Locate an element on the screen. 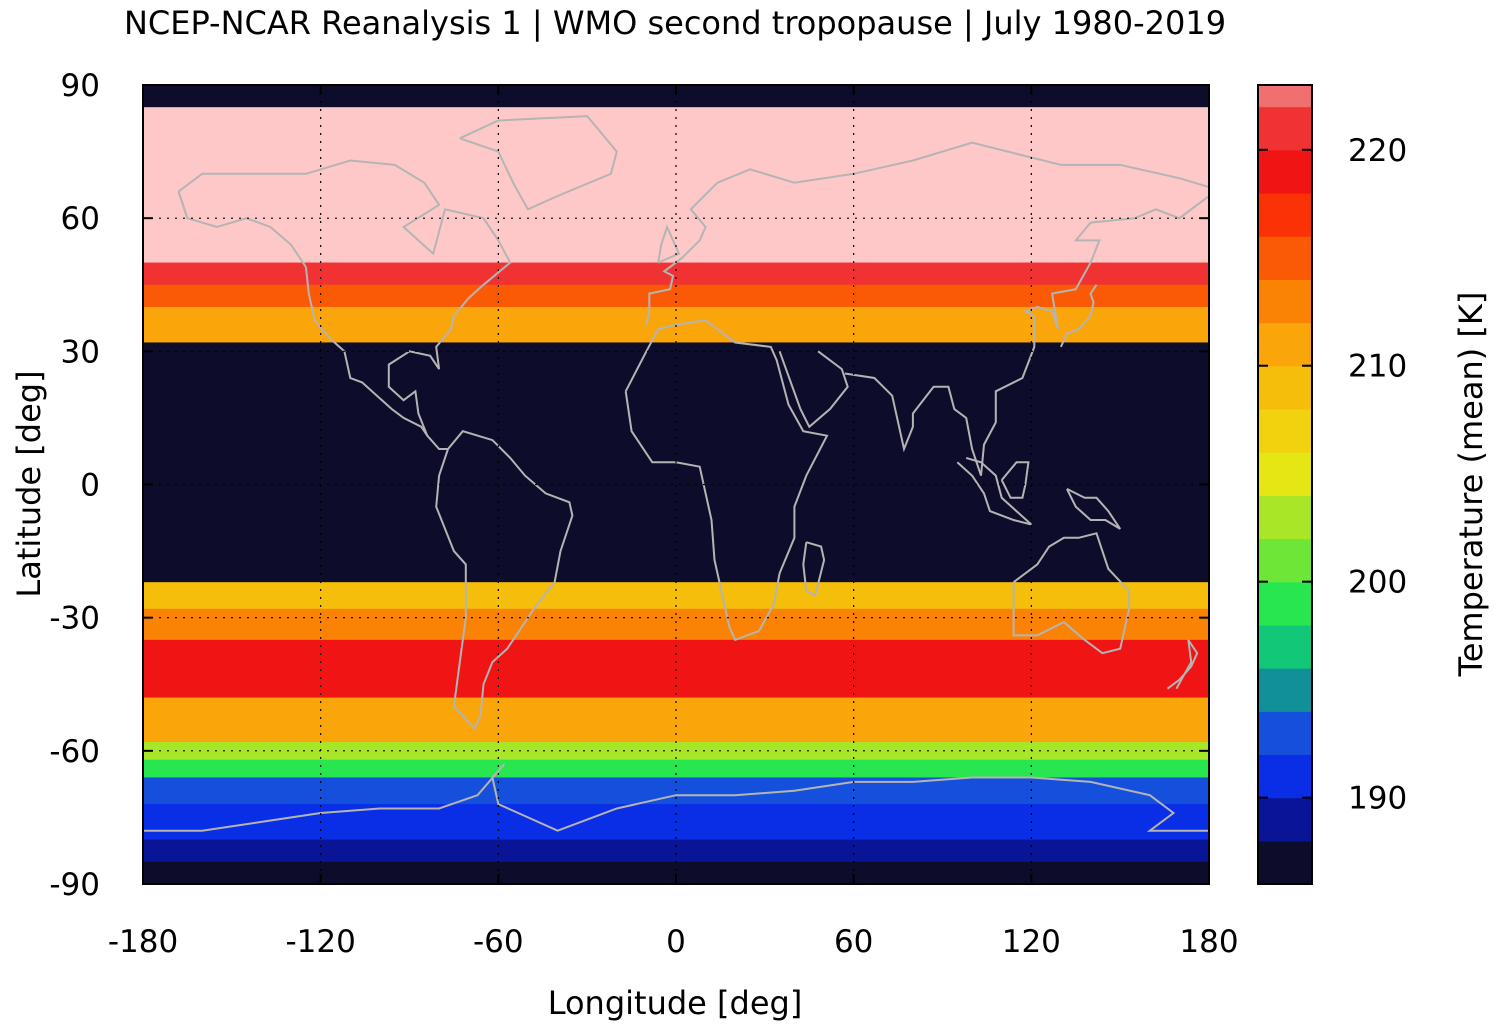 Image resolution: width=1494 pixels, height=1033 pixels. x-tick-label: -120 is located at coordinates (320, 942).